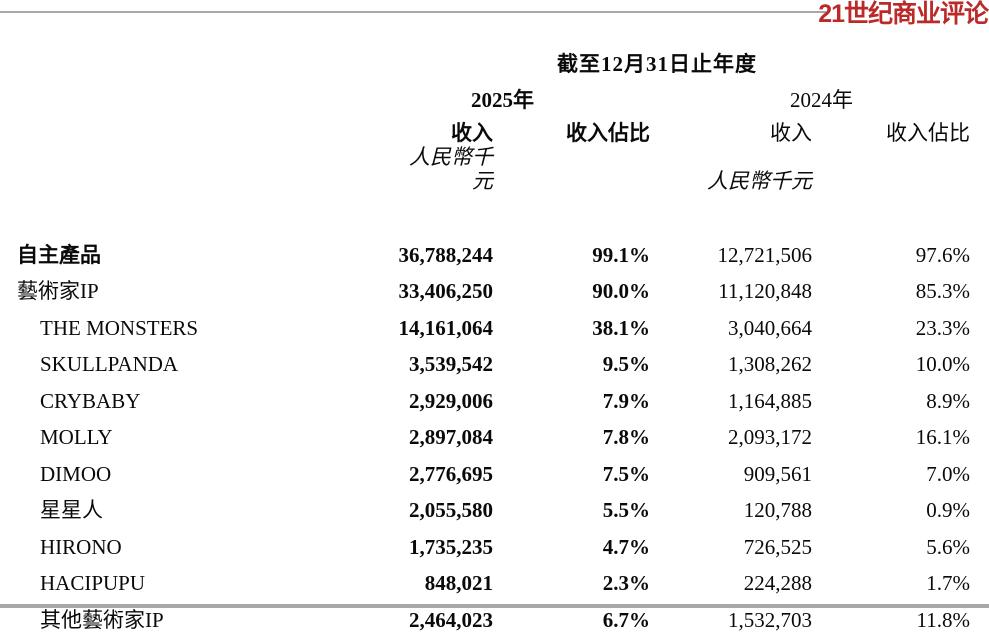  Describe the element at coordinates (493, 361) in the screenshot. I see `table-row: SKULLPANDA 3,539,542 9.5% 1,308,262 10.0%` at that location.